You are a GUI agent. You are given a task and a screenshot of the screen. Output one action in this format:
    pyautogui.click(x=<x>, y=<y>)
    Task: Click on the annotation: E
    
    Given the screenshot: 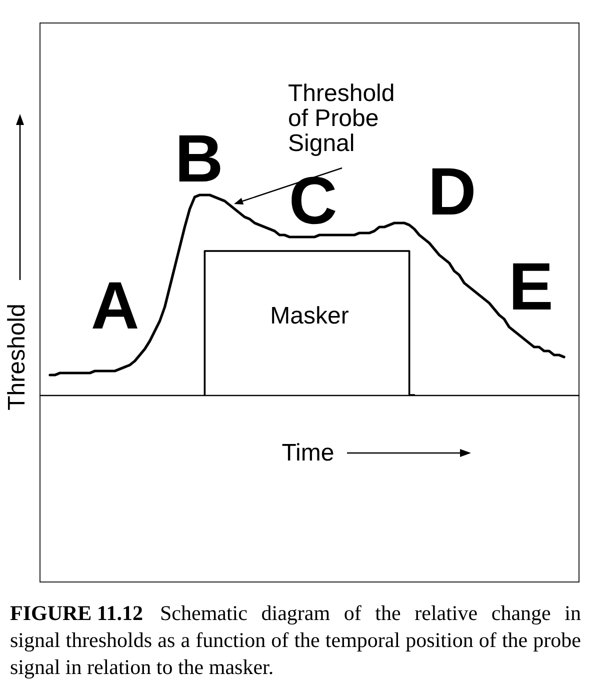 What is the action you would take?
    pyautogui.click(x=531, y=287)
    